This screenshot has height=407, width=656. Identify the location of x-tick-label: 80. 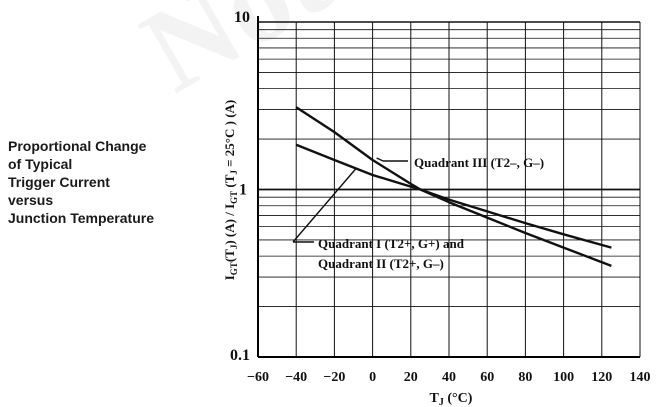
(525, 377).